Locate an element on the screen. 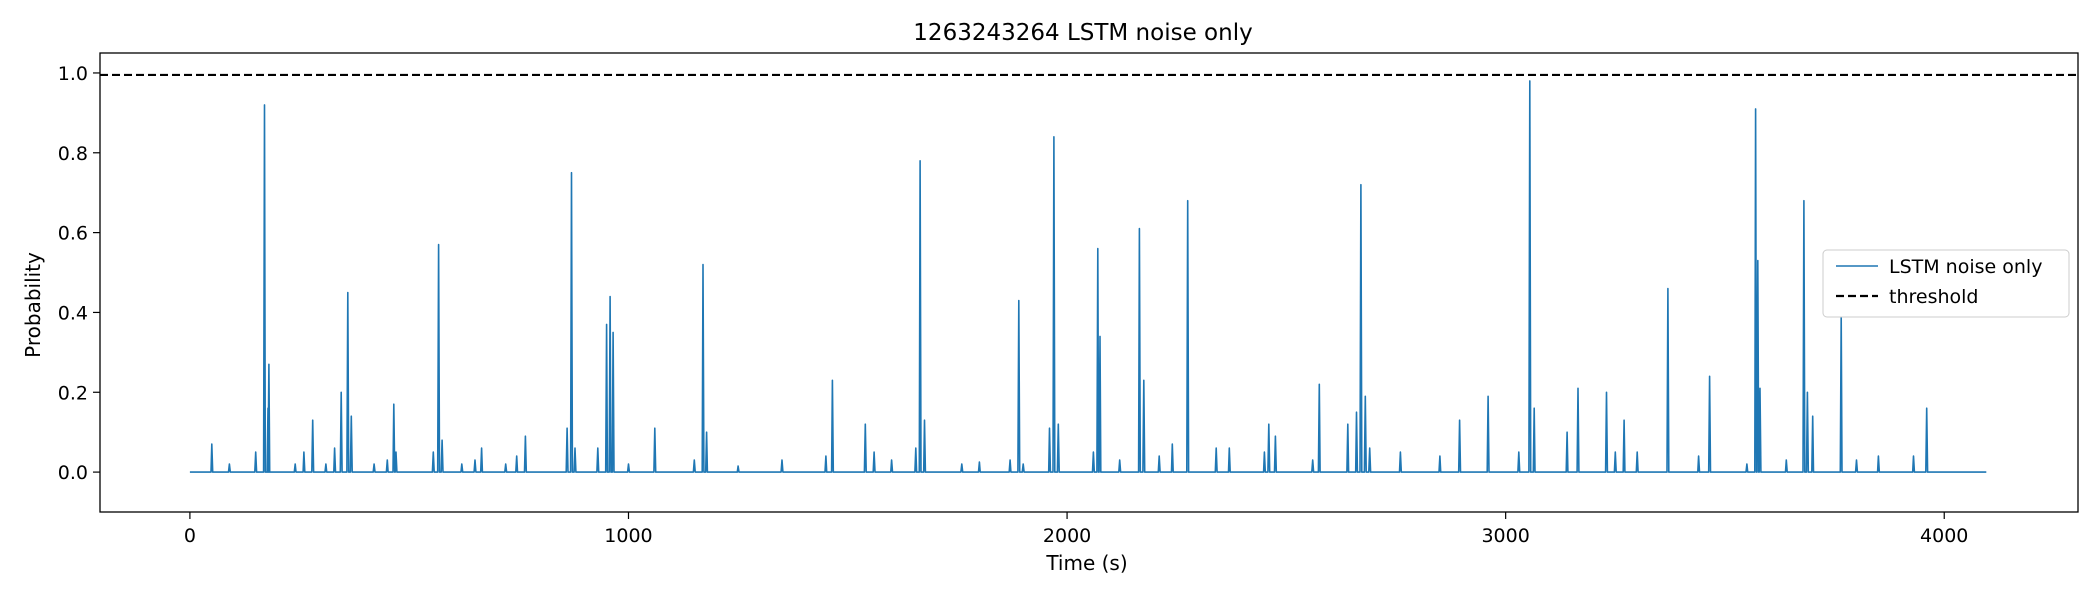 This screenshot has width=2100, height=600. x-tick-label: 2000 is located at coordinates (1067, 536).